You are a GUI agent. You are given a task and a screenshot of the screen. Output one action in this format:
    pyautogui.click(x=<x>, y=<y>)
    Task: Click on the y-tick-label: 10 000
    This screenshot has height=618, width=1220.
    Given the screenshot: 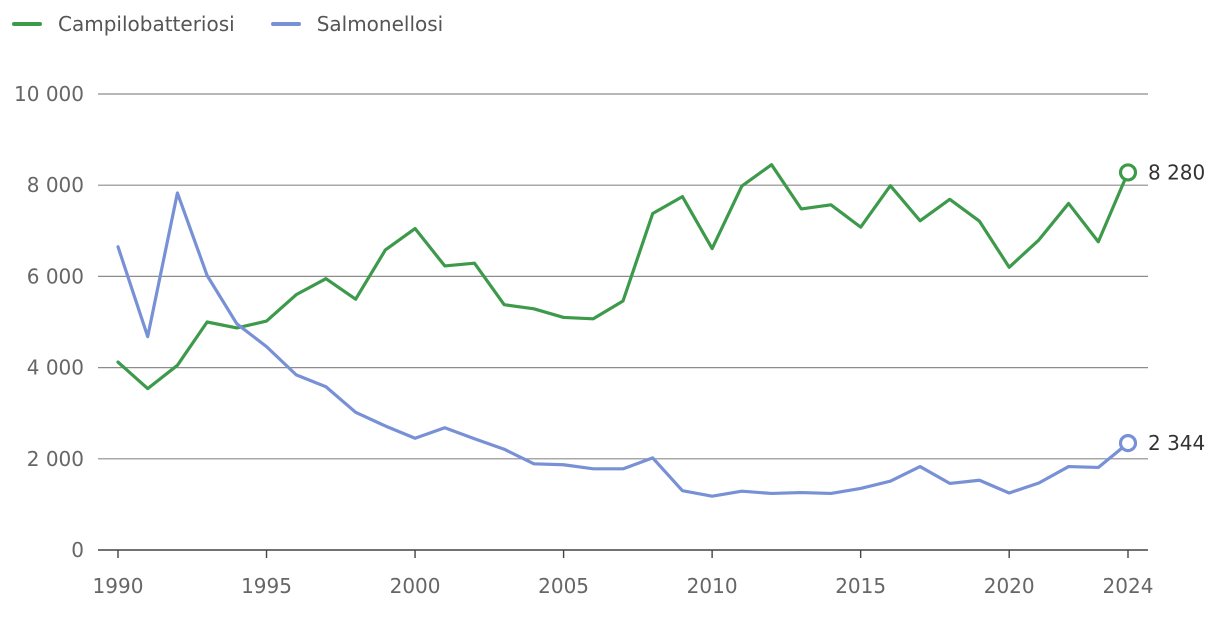 What is the action you would take?
    pyautogui.click(x=49, y=94)
    